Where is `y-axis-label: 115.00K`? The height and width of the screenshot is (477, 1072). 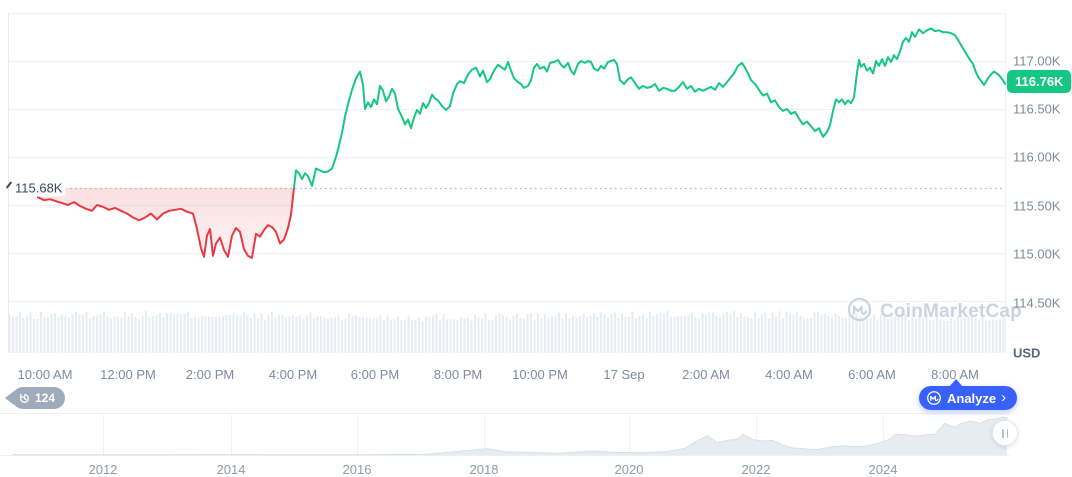 y-axis-label: 115.00K is located at coordinates (1037, 254).